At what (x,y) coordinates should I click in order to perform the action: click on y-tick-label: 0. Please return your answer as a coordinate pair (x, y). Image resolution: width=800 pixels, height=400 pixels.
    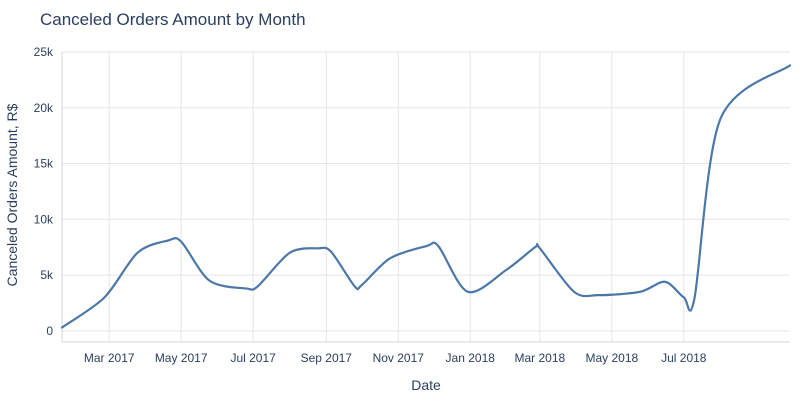
    Looking at the image, I should click on (49, 331).